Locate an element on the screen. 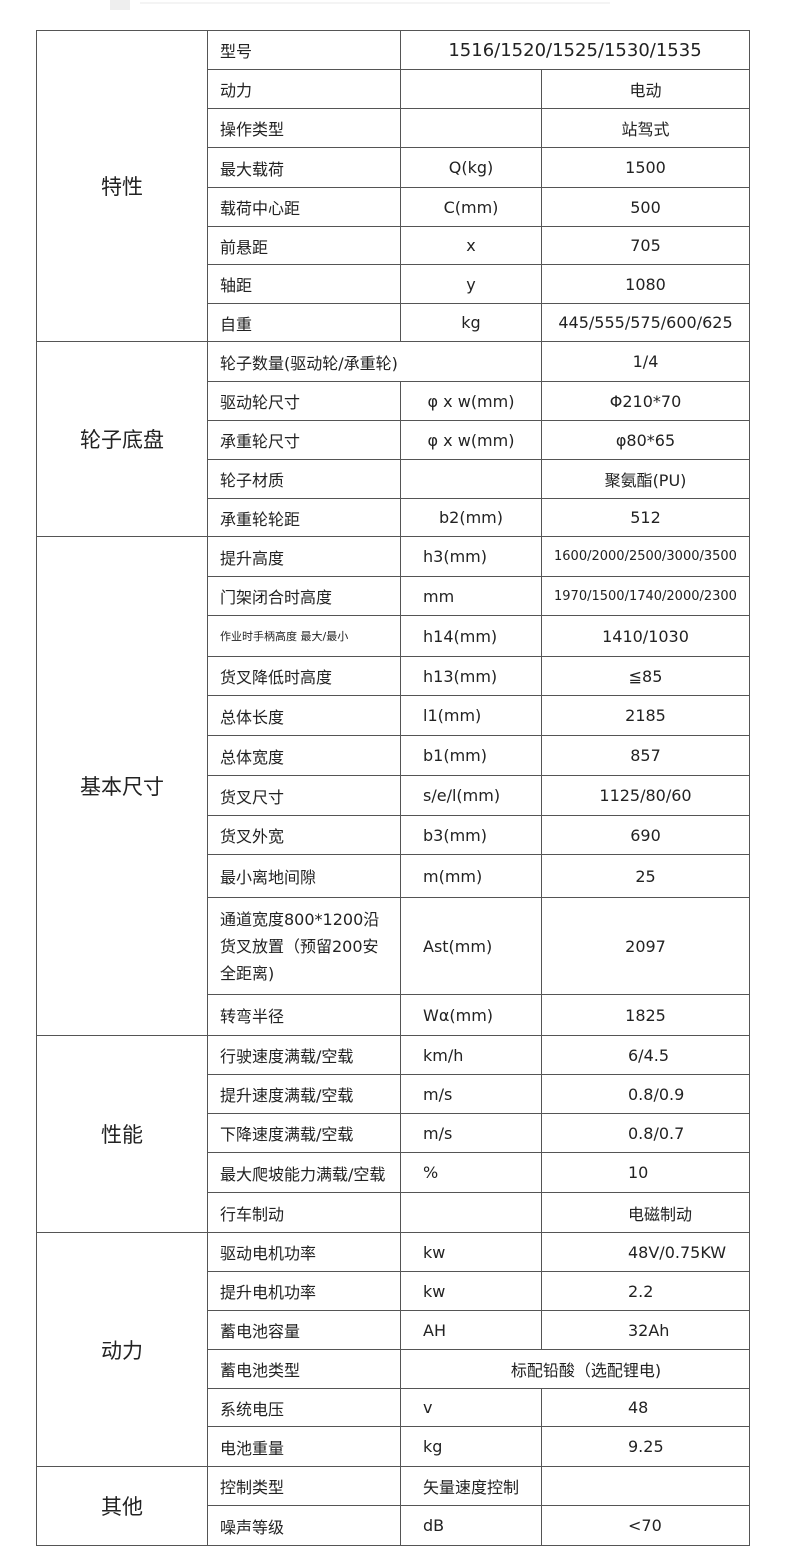 The height and width of the screenshot is (1563, 790). spec-value: 电动 is located at coordinates (645, 89).